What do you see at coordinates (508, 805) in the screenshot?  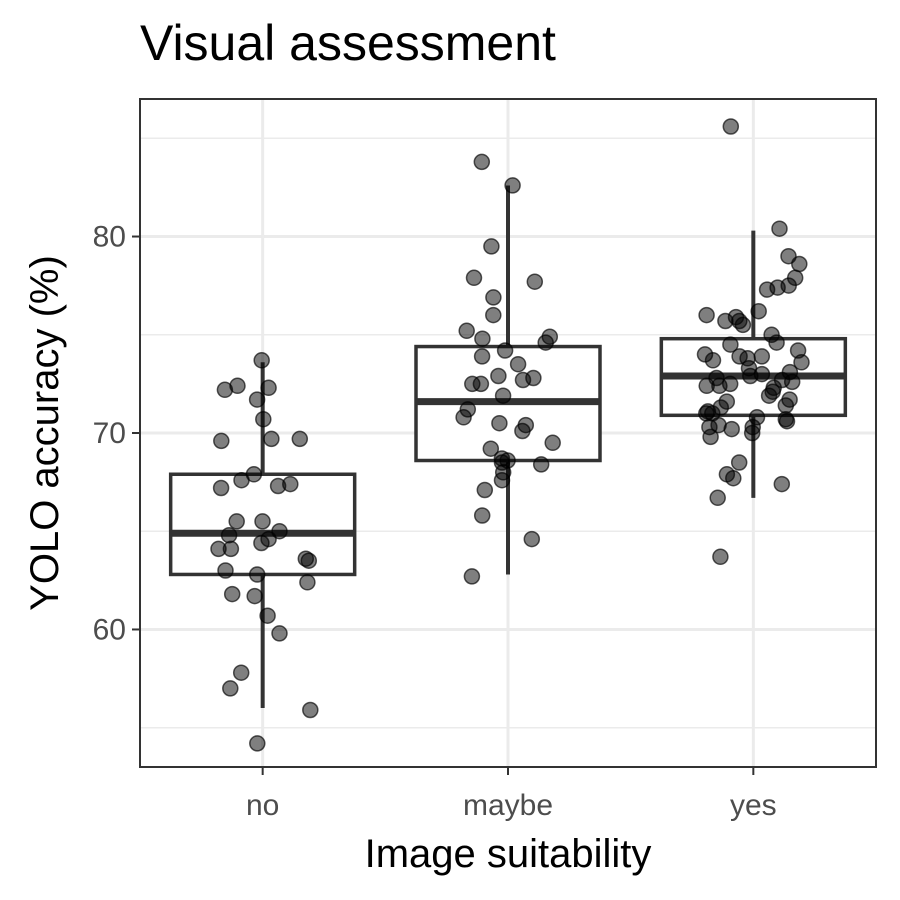 I see `x-tick-label: maybe` at bounding box center [508, 805].